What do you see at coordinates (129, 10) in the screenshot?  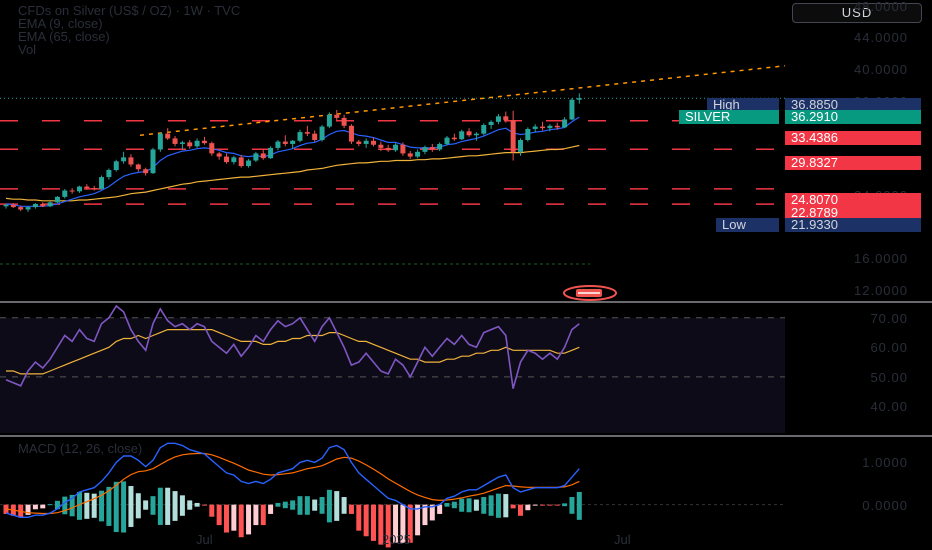 I see `chart-title: CFDs on Silver (US$ / OZ) · 1W · TVC` at bounding box center [129, 10].